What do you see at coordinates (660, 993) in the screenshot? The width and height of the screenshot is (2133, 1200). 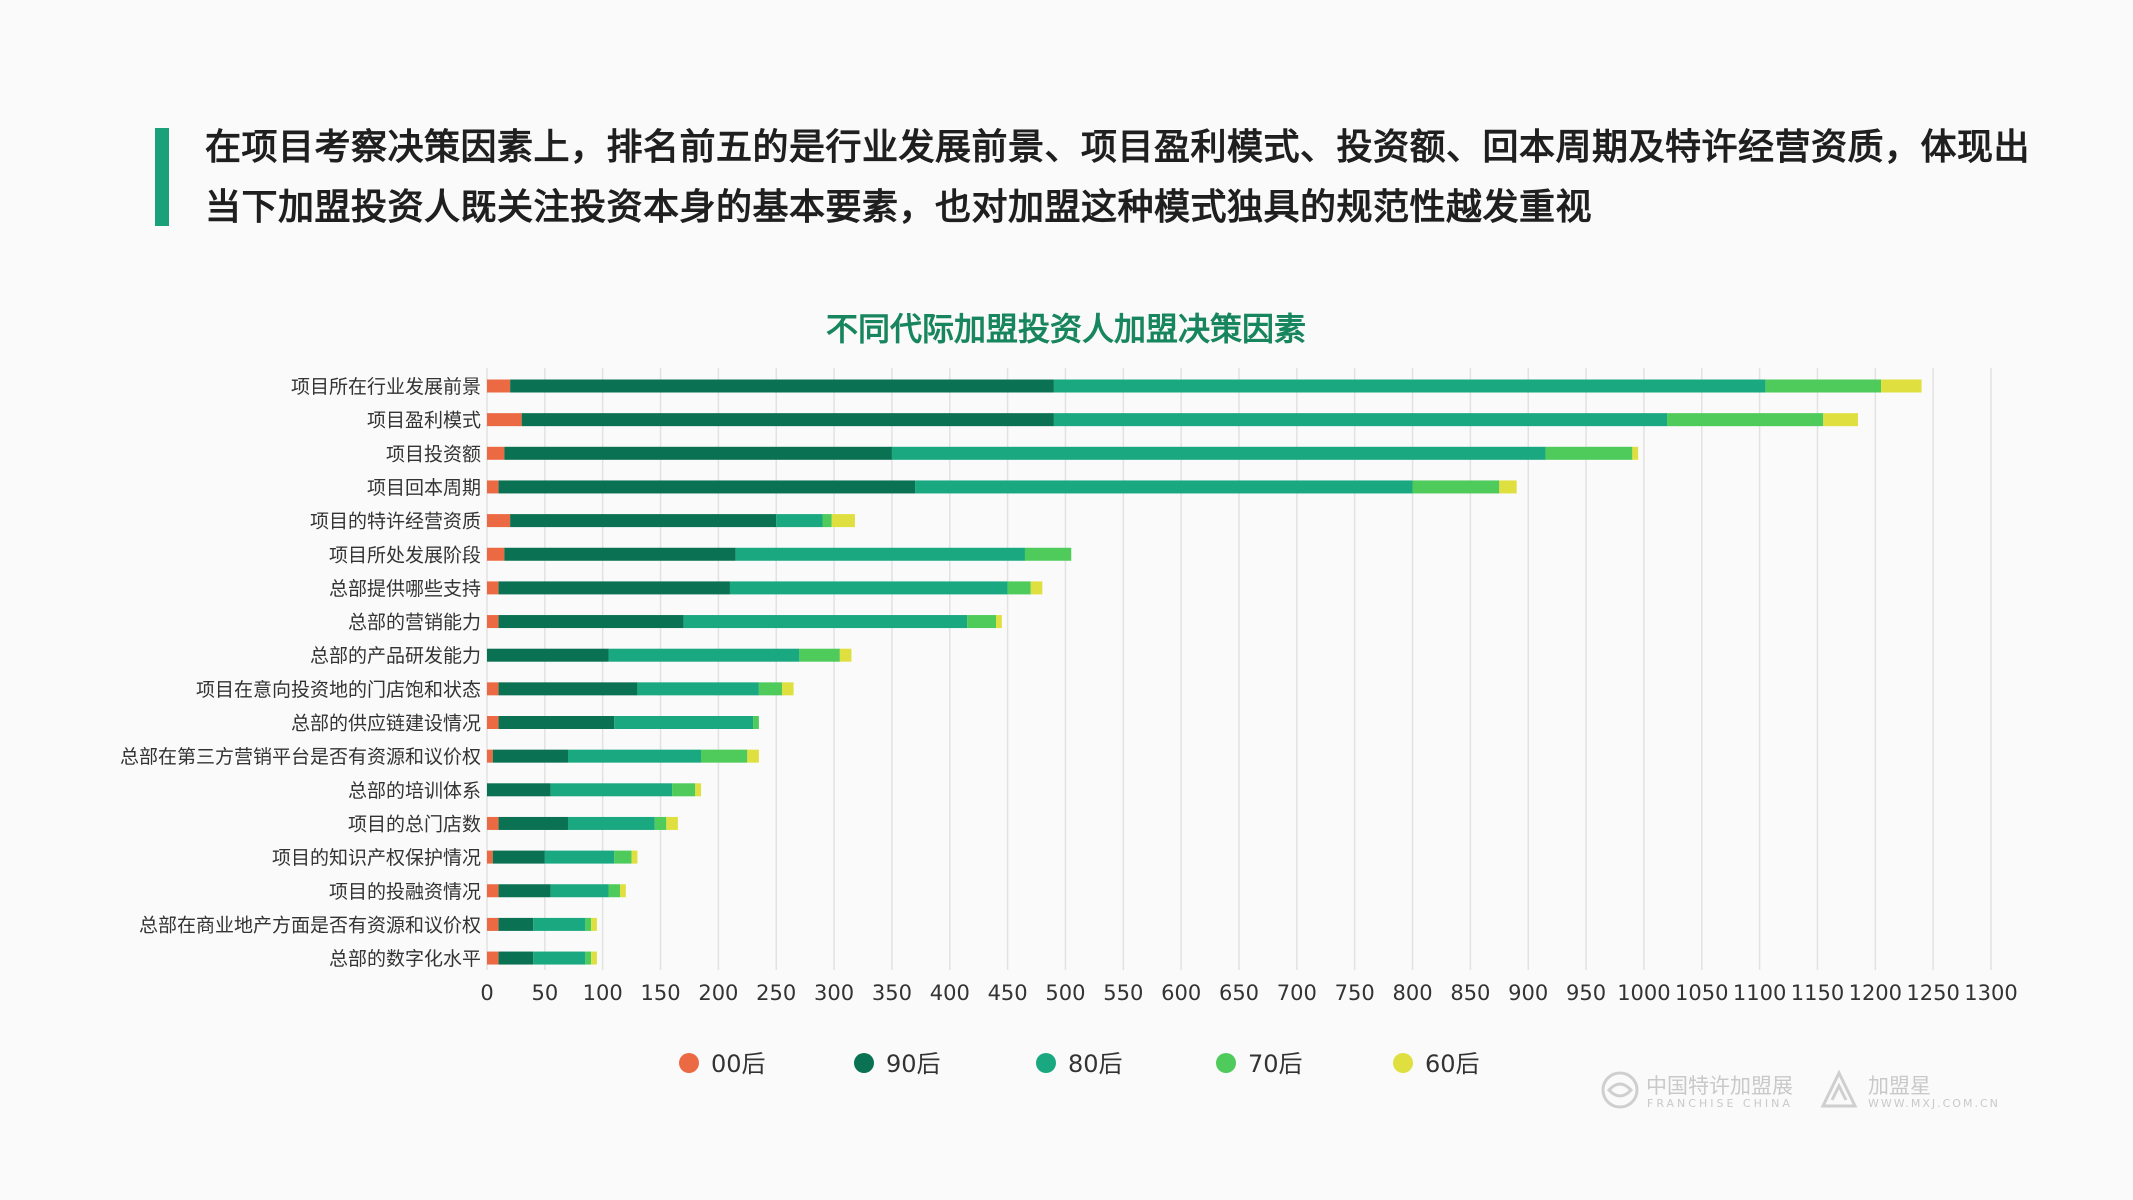 I see `x-tick-label: 150` at bounding box center [660, 993].